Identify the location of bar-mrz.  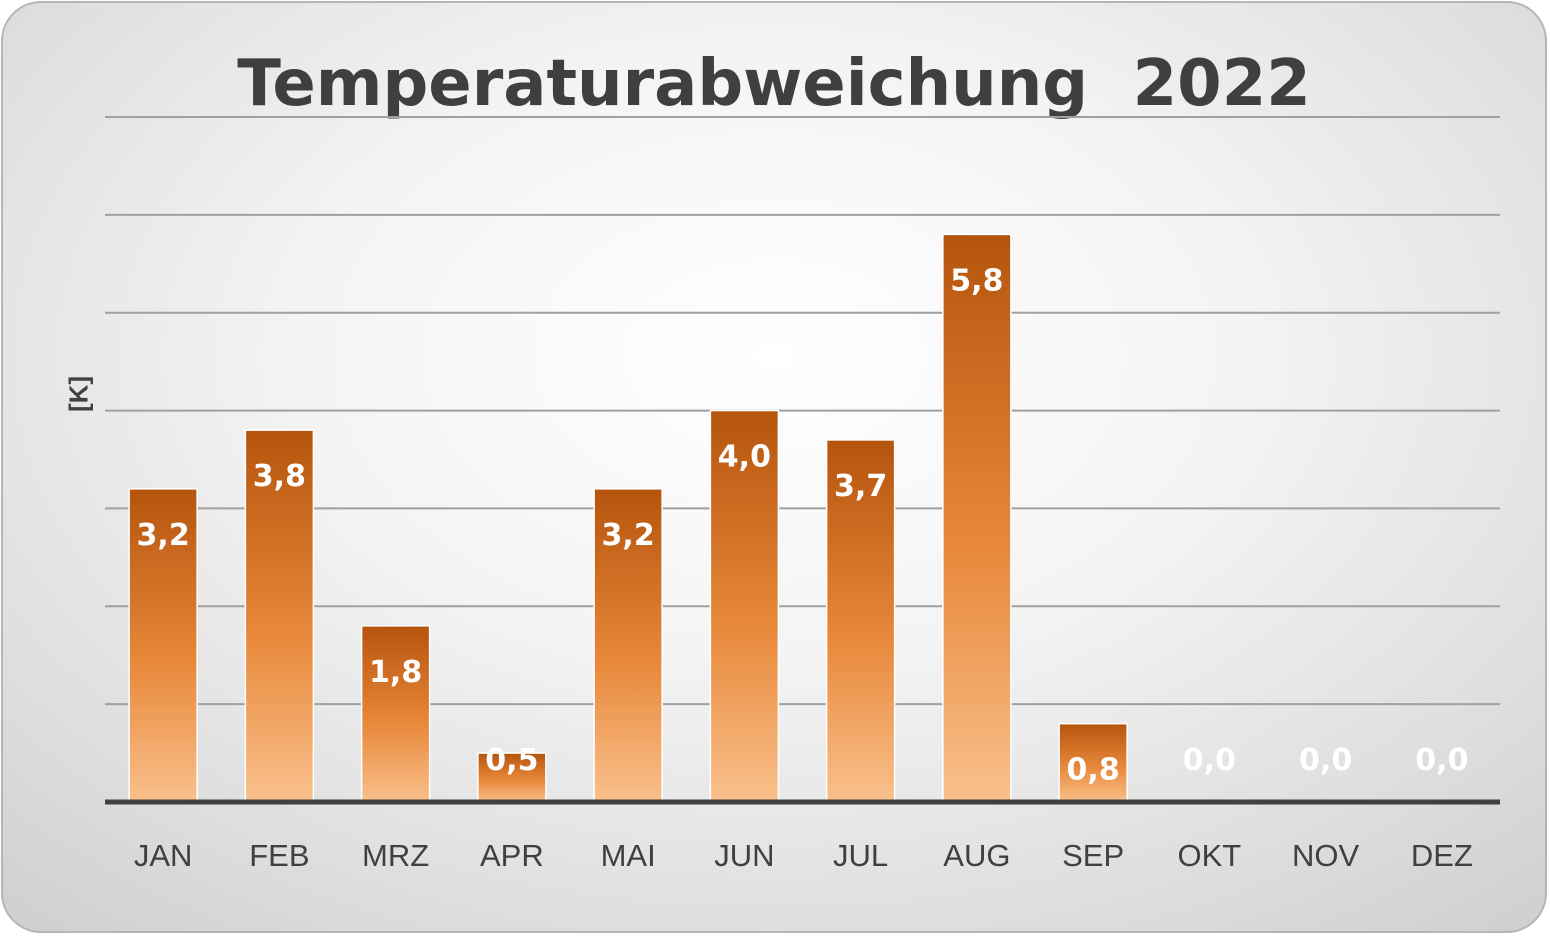
(395, 714).